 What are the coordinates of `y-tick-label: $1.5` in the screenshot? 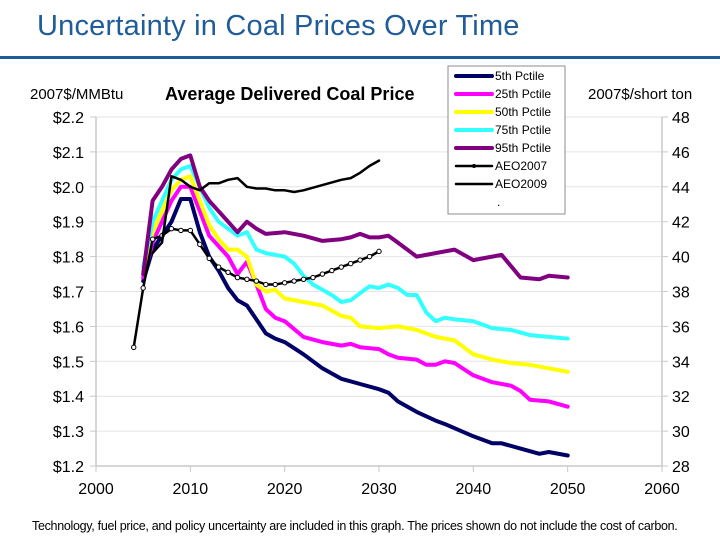 It's located at (68, 362).